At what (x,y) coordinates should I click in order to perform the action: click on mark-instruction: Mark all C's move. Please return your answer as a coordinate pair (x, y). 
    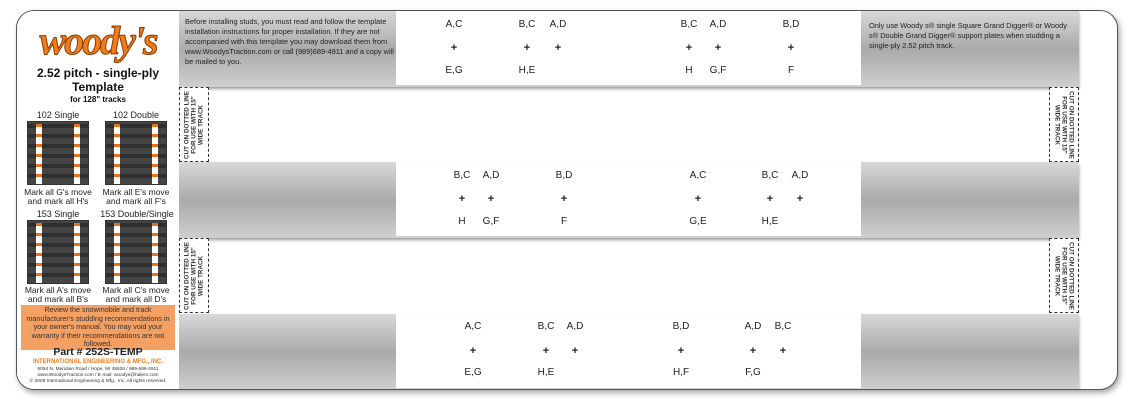
    Looking at the image, I should click on (136, 290).